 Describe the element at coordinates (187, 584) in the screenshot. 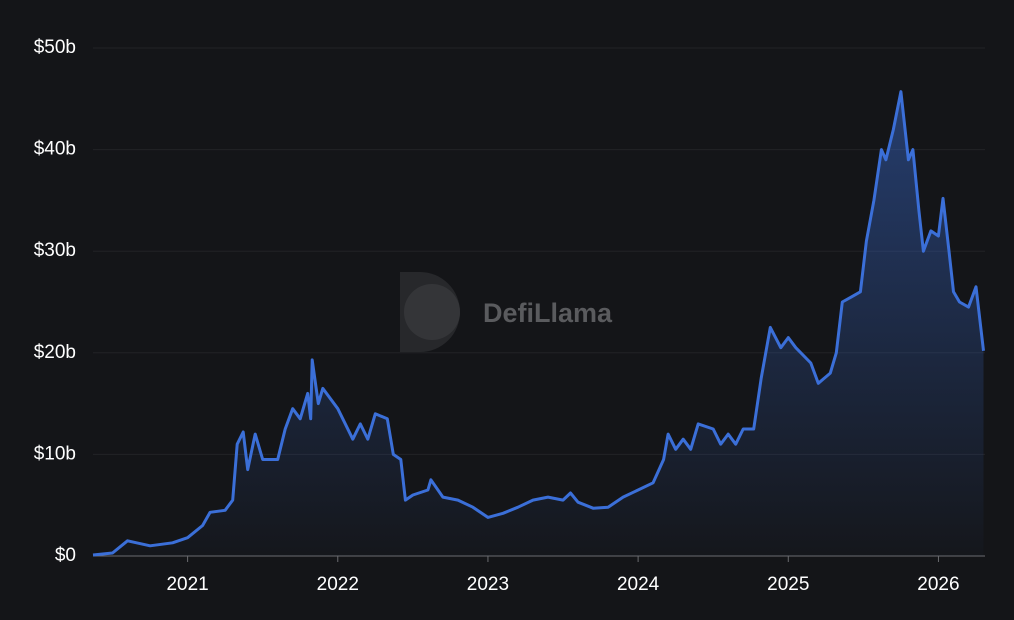

I see `x-tick-label: 2021` at that location.